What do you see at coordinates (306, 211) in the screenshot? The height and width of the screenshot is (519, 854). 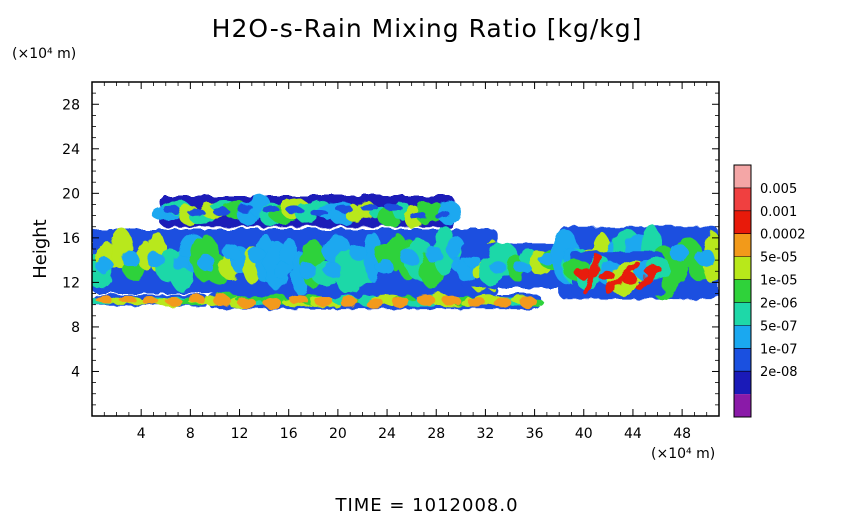 I see `field-region-upper-anvil` at bounding box center [306, 211].